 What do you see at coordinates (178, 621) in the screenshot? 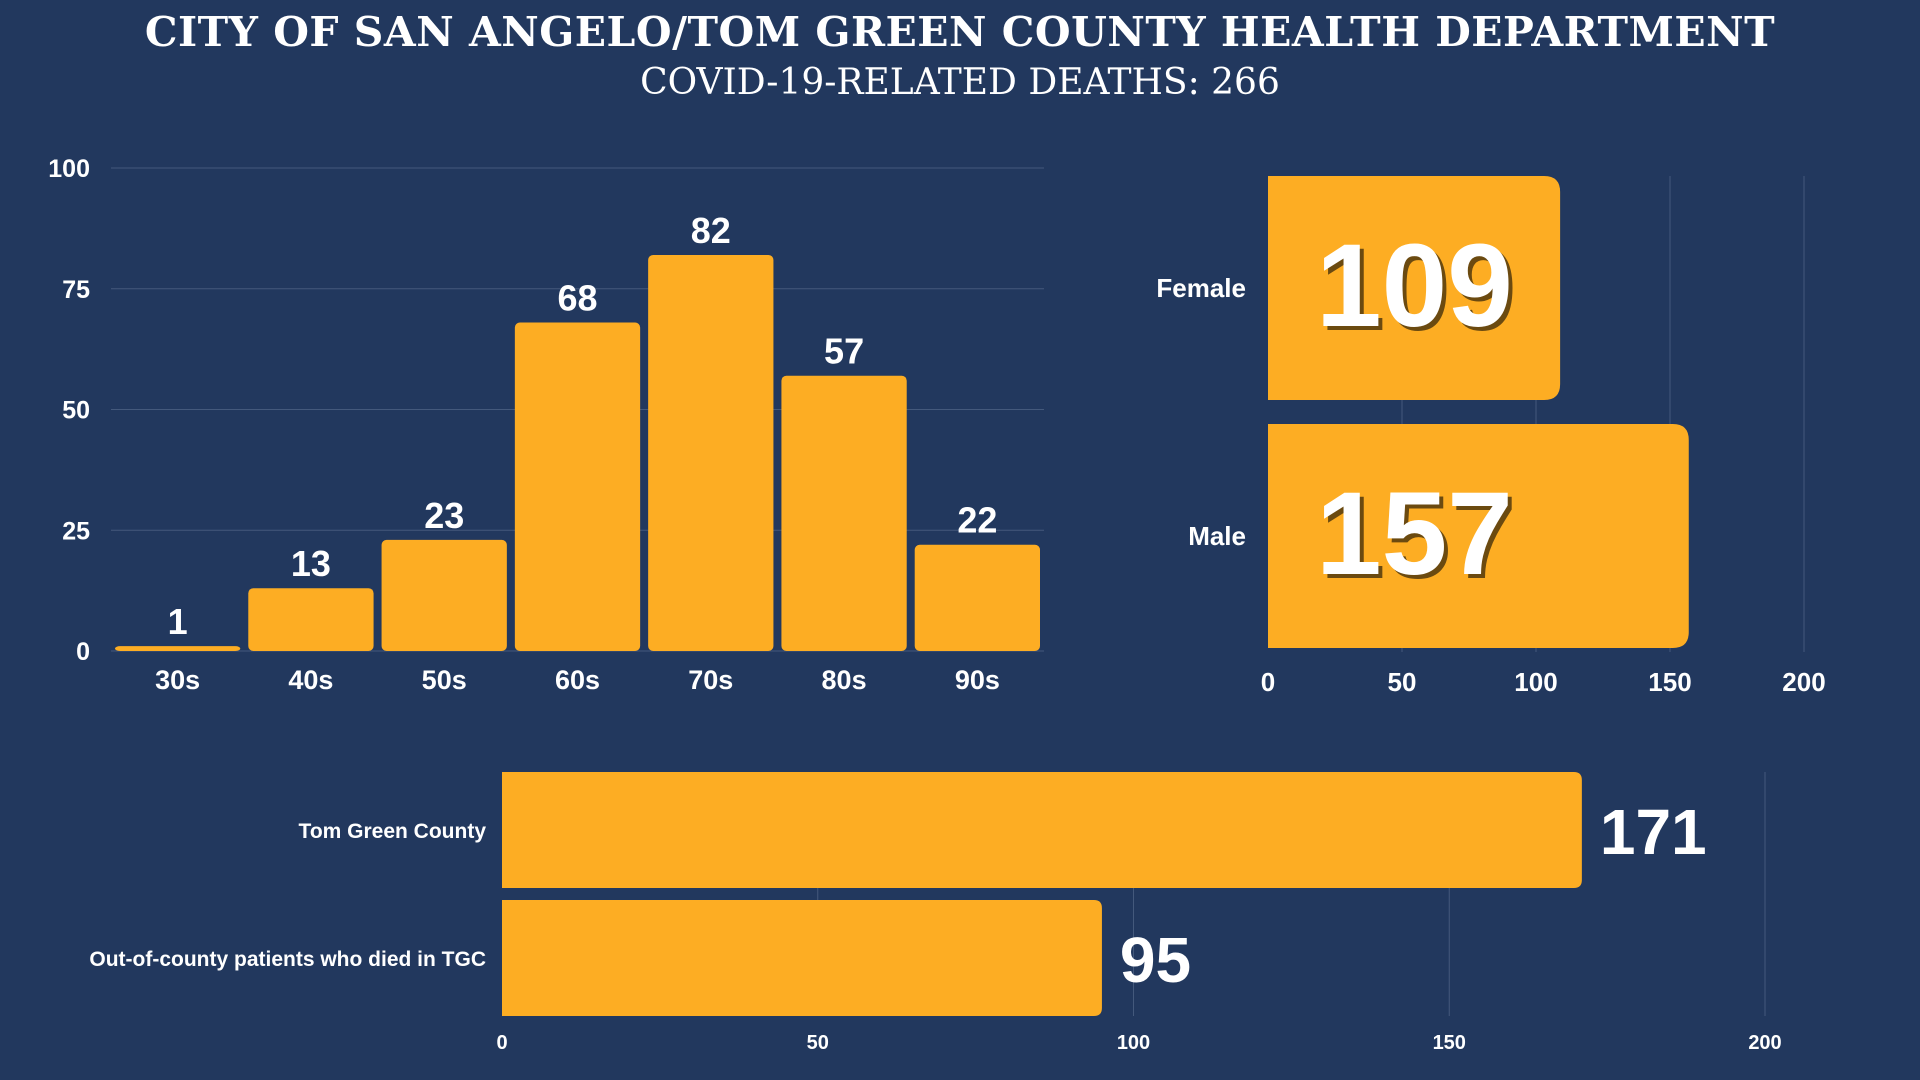
I see `data-label: 1` at bounding box center [178, 621].